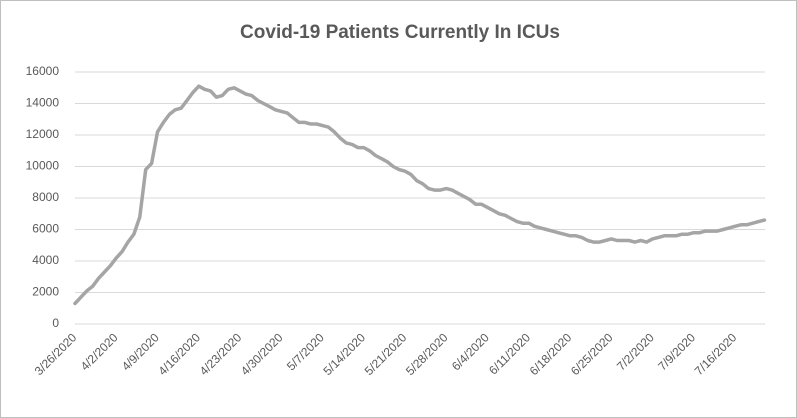 This screenshot has height=418, width=797. Describe the element at coordinates (43, 134) in the screenshot. I see `y-tick-label: 12000` at that location.